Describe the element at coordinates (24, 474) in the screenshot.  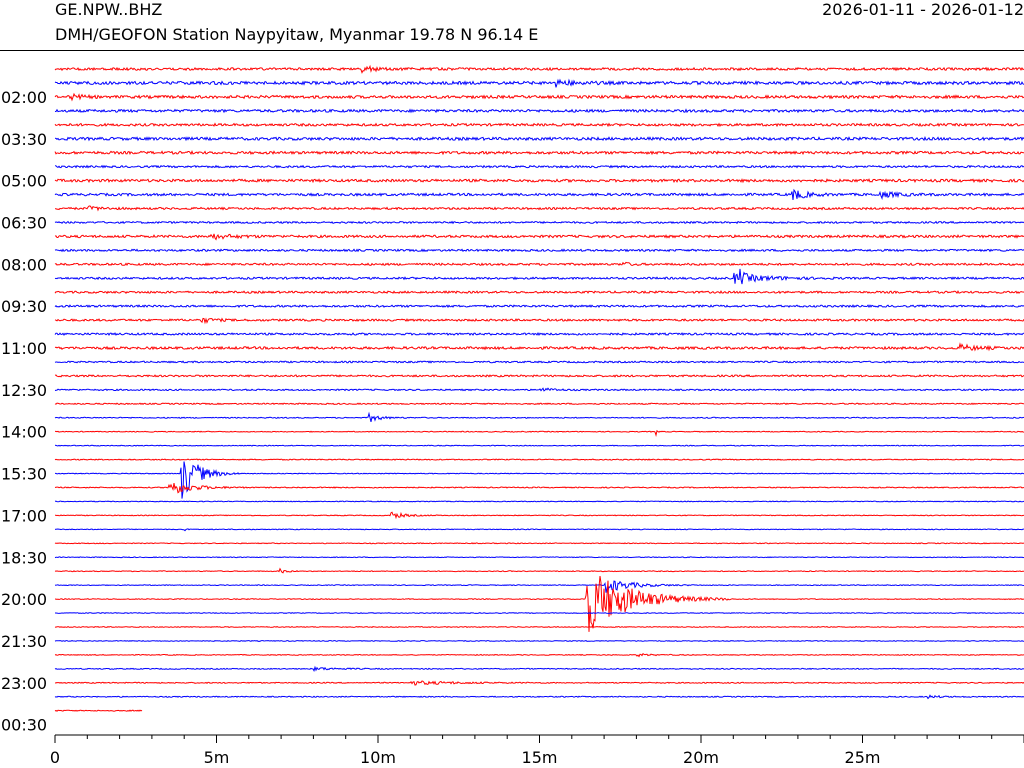
I see `row-time-label: 15:30` at that location.